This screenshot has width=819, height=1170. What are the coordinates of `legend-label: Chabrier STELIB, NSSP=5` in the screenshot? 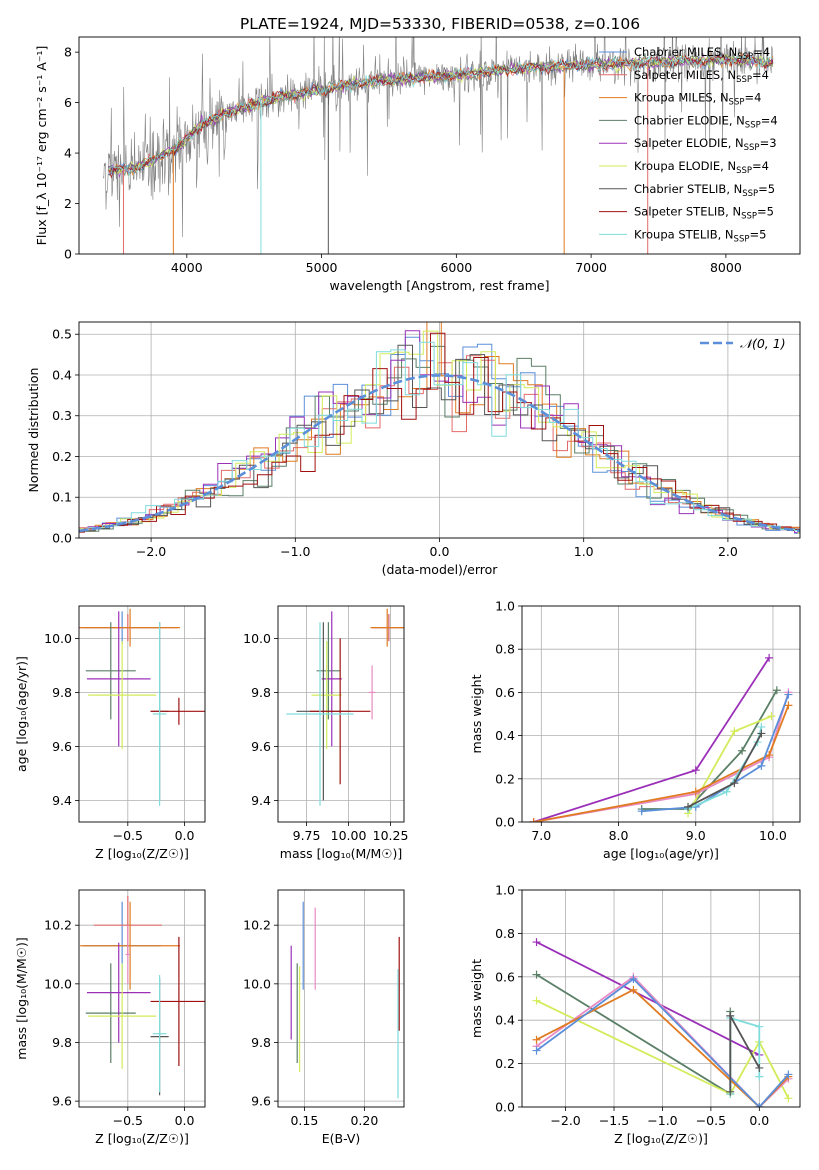 It's located at (704, 190).